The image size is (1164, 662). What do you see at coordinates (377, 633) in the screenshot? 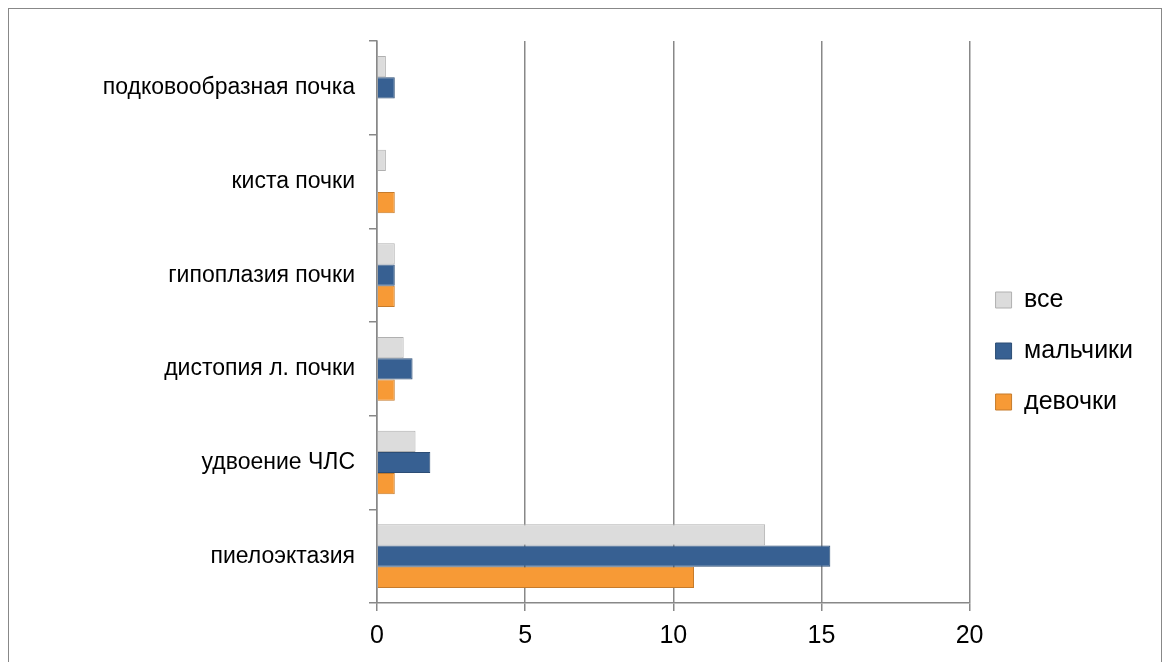
I see `x-tick-label: 0` at bounding box center [377, 633].